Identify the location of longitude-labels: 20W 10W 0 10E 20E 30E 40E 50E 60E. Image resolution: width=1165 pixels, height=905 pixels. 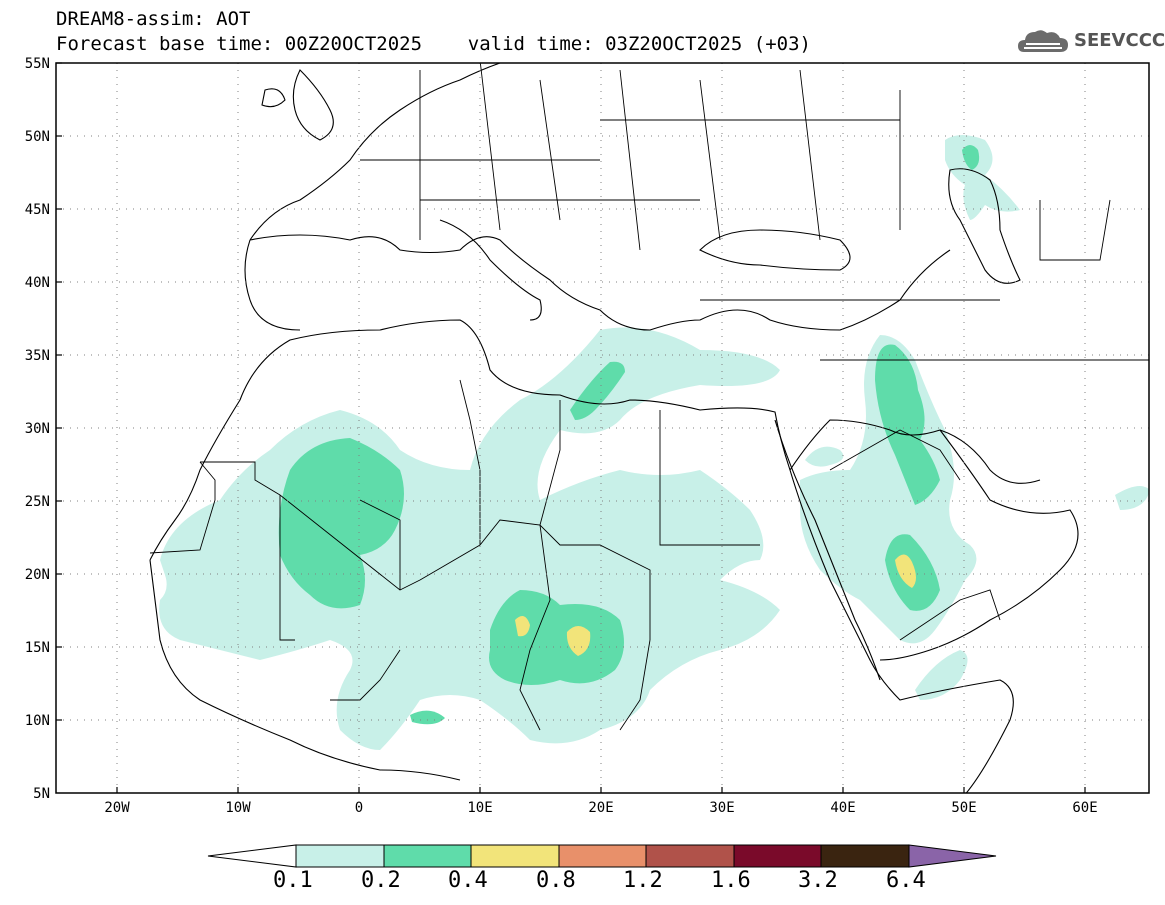
(600, 808).